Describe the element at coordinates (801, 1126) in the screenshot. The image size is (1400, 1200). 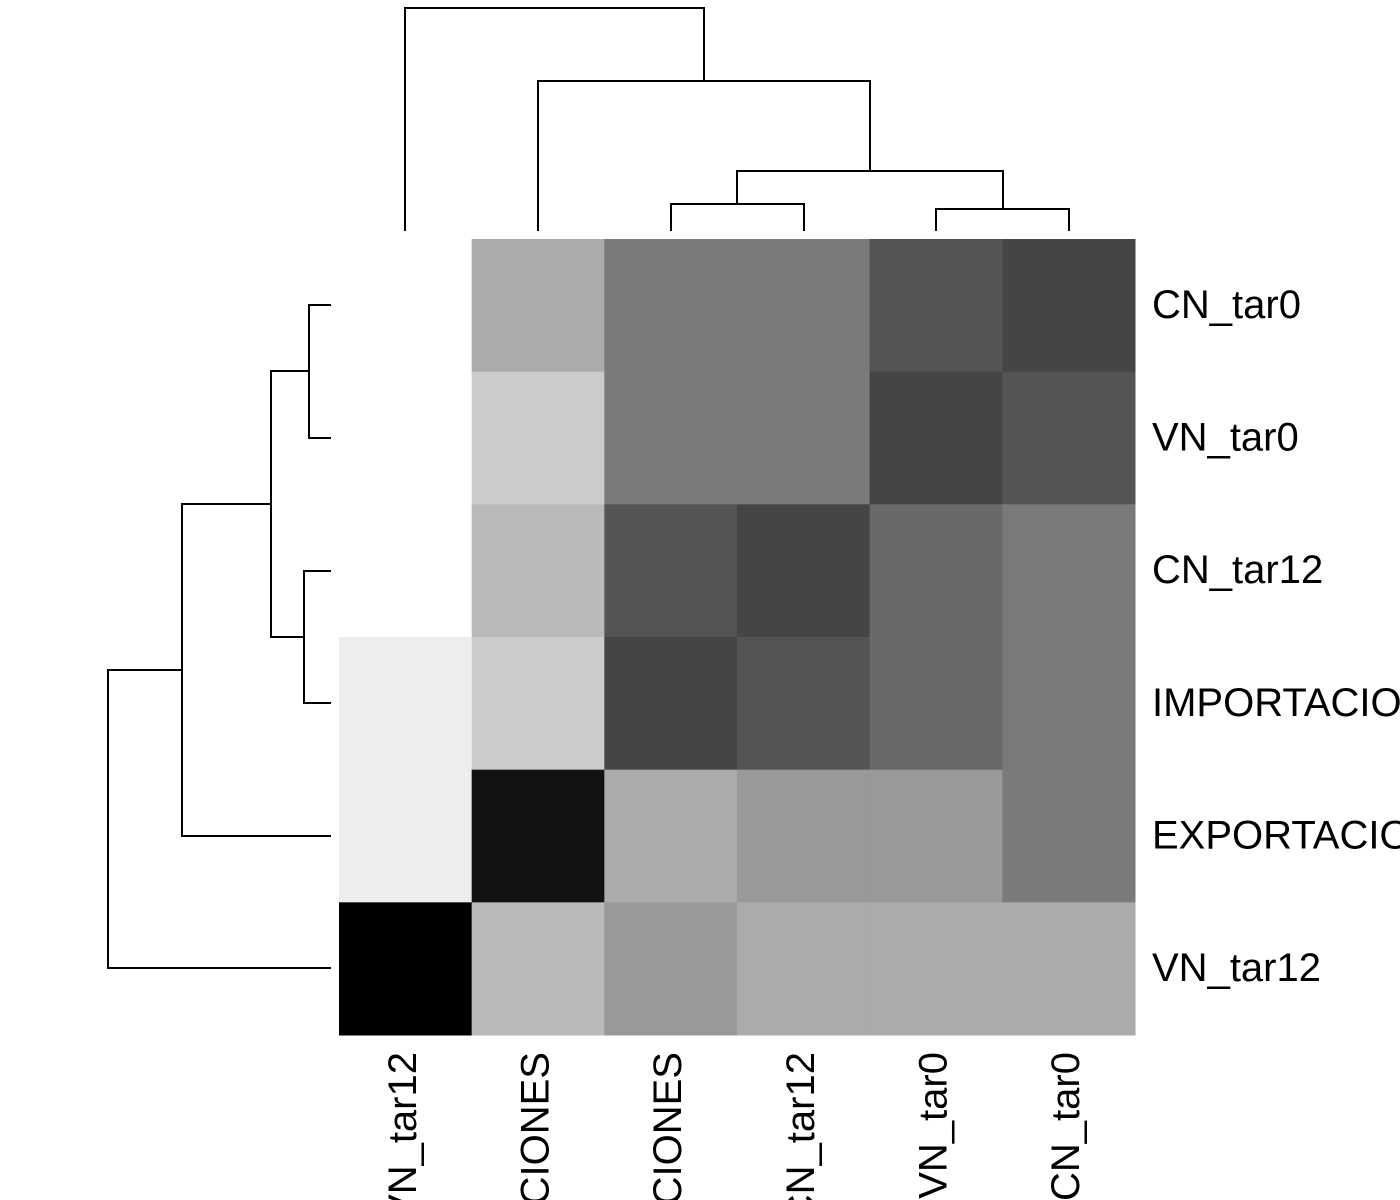
I see `column-label: CN_tar12` at that location.